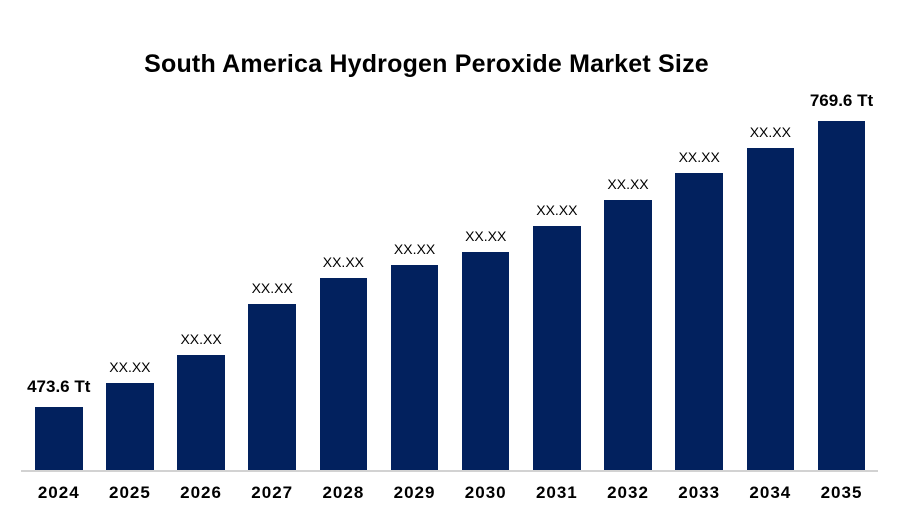  Describe the element at coordinates (628, 335) in the screenshot. I see `bar-2032` at that location.